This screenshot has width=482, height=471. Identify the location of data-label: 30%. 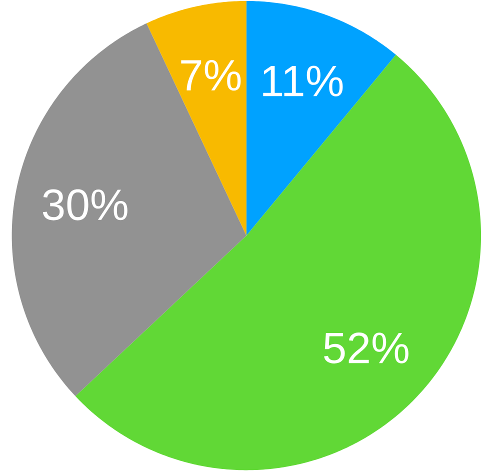
(85, 204).